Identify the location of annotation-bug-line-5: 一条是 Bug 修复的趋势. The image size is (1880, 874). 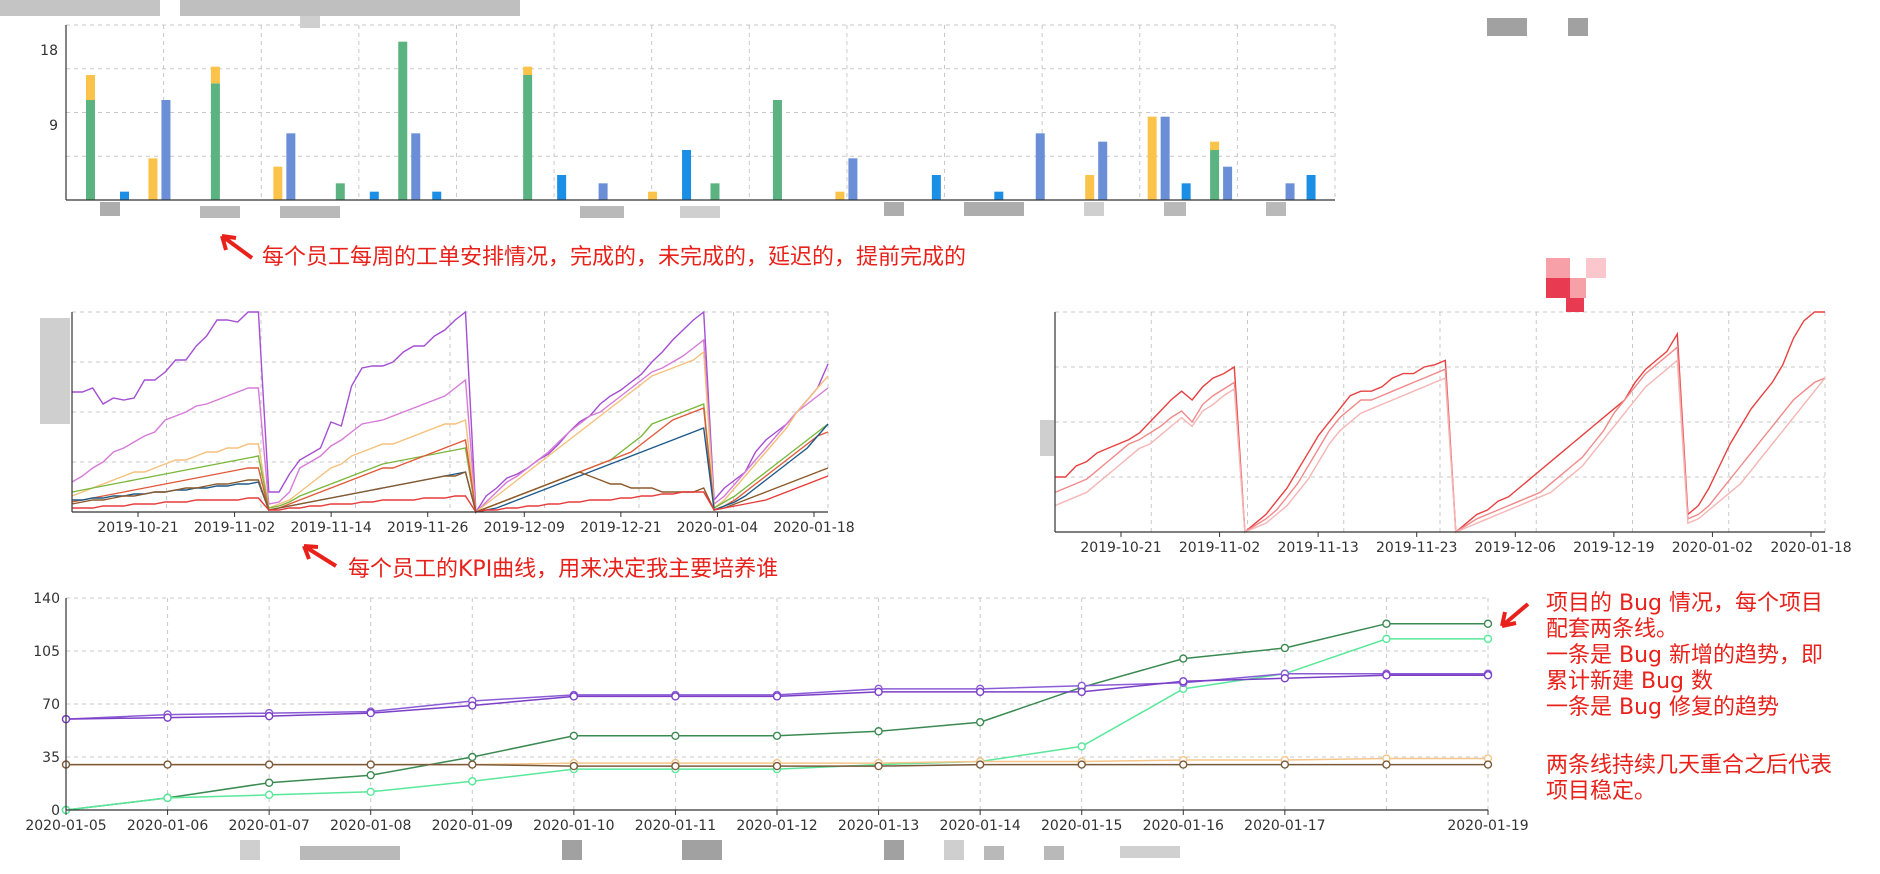
(1662, 707).